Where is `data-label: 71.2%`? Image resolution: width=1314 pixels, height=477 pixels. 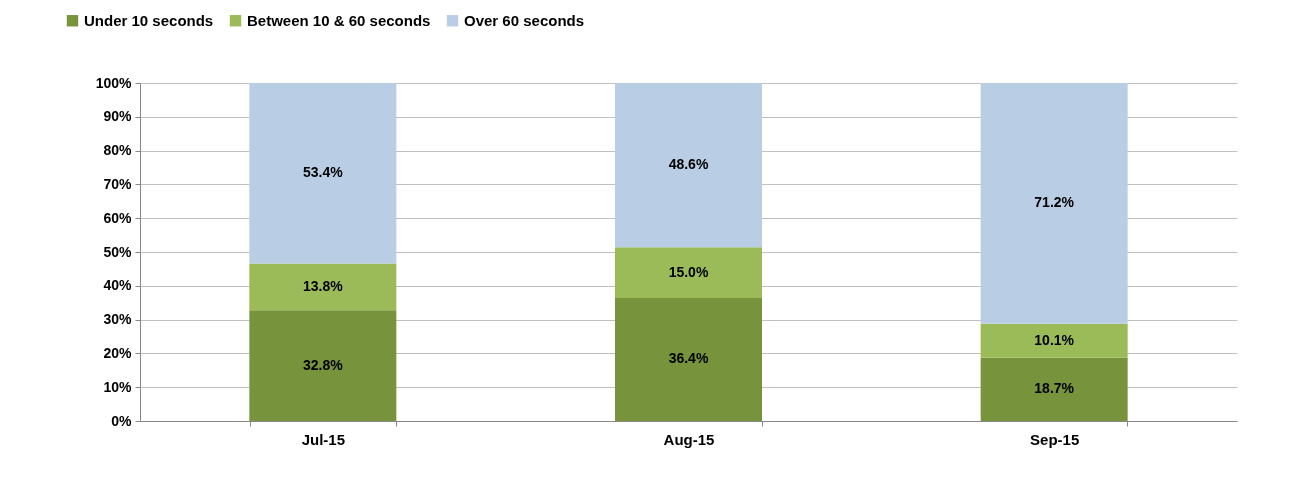 data-label: 71.2% is located at coordinates (1054, 202).